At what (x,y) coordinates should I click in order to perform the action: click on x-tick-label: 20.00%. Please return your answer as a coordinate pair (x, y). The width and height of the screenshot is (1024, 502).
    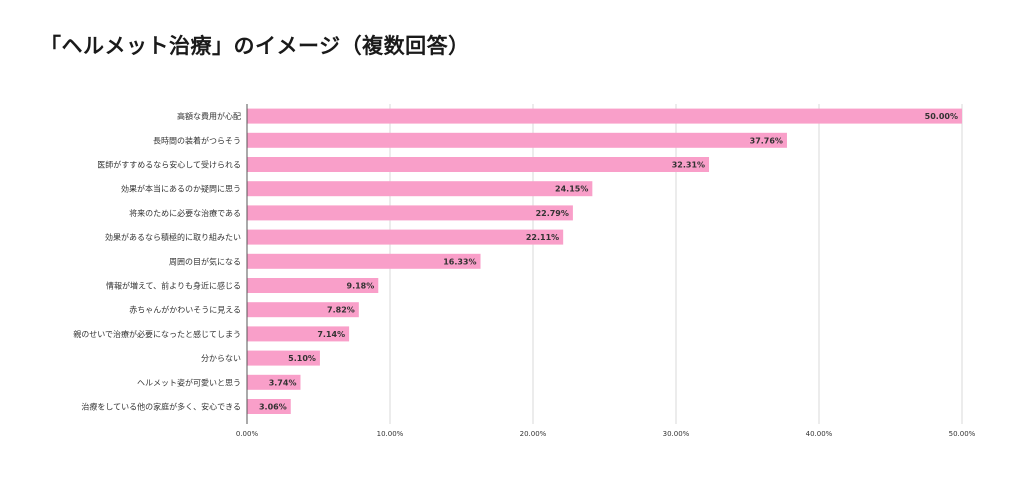
    Looking at the image, I should click on (533, 434).